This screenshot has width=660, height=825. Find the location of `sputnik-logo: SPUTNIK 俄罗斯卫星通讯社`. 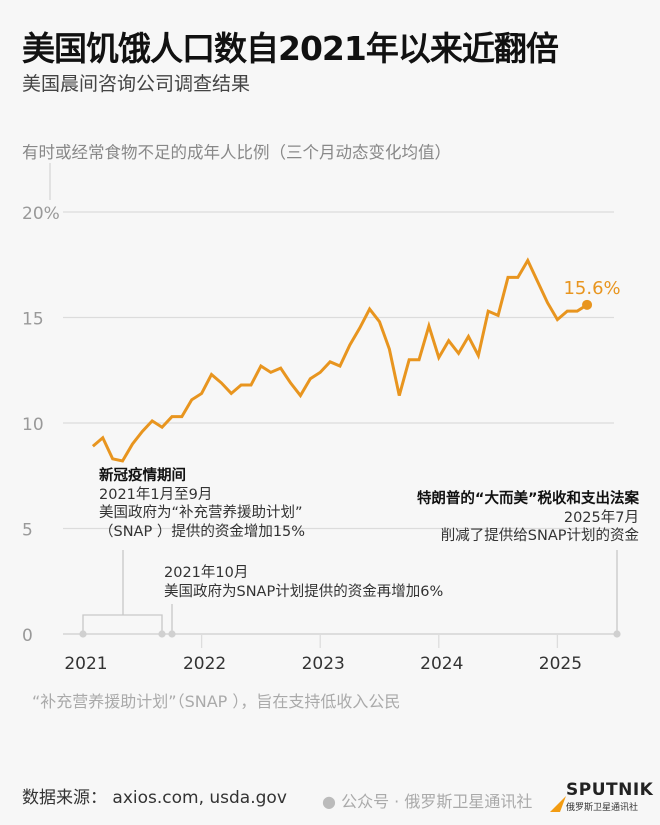

sputnik-logo: SPUTNIK 俄罗斯卫星通讯社 is located at coordinates (609, 796).